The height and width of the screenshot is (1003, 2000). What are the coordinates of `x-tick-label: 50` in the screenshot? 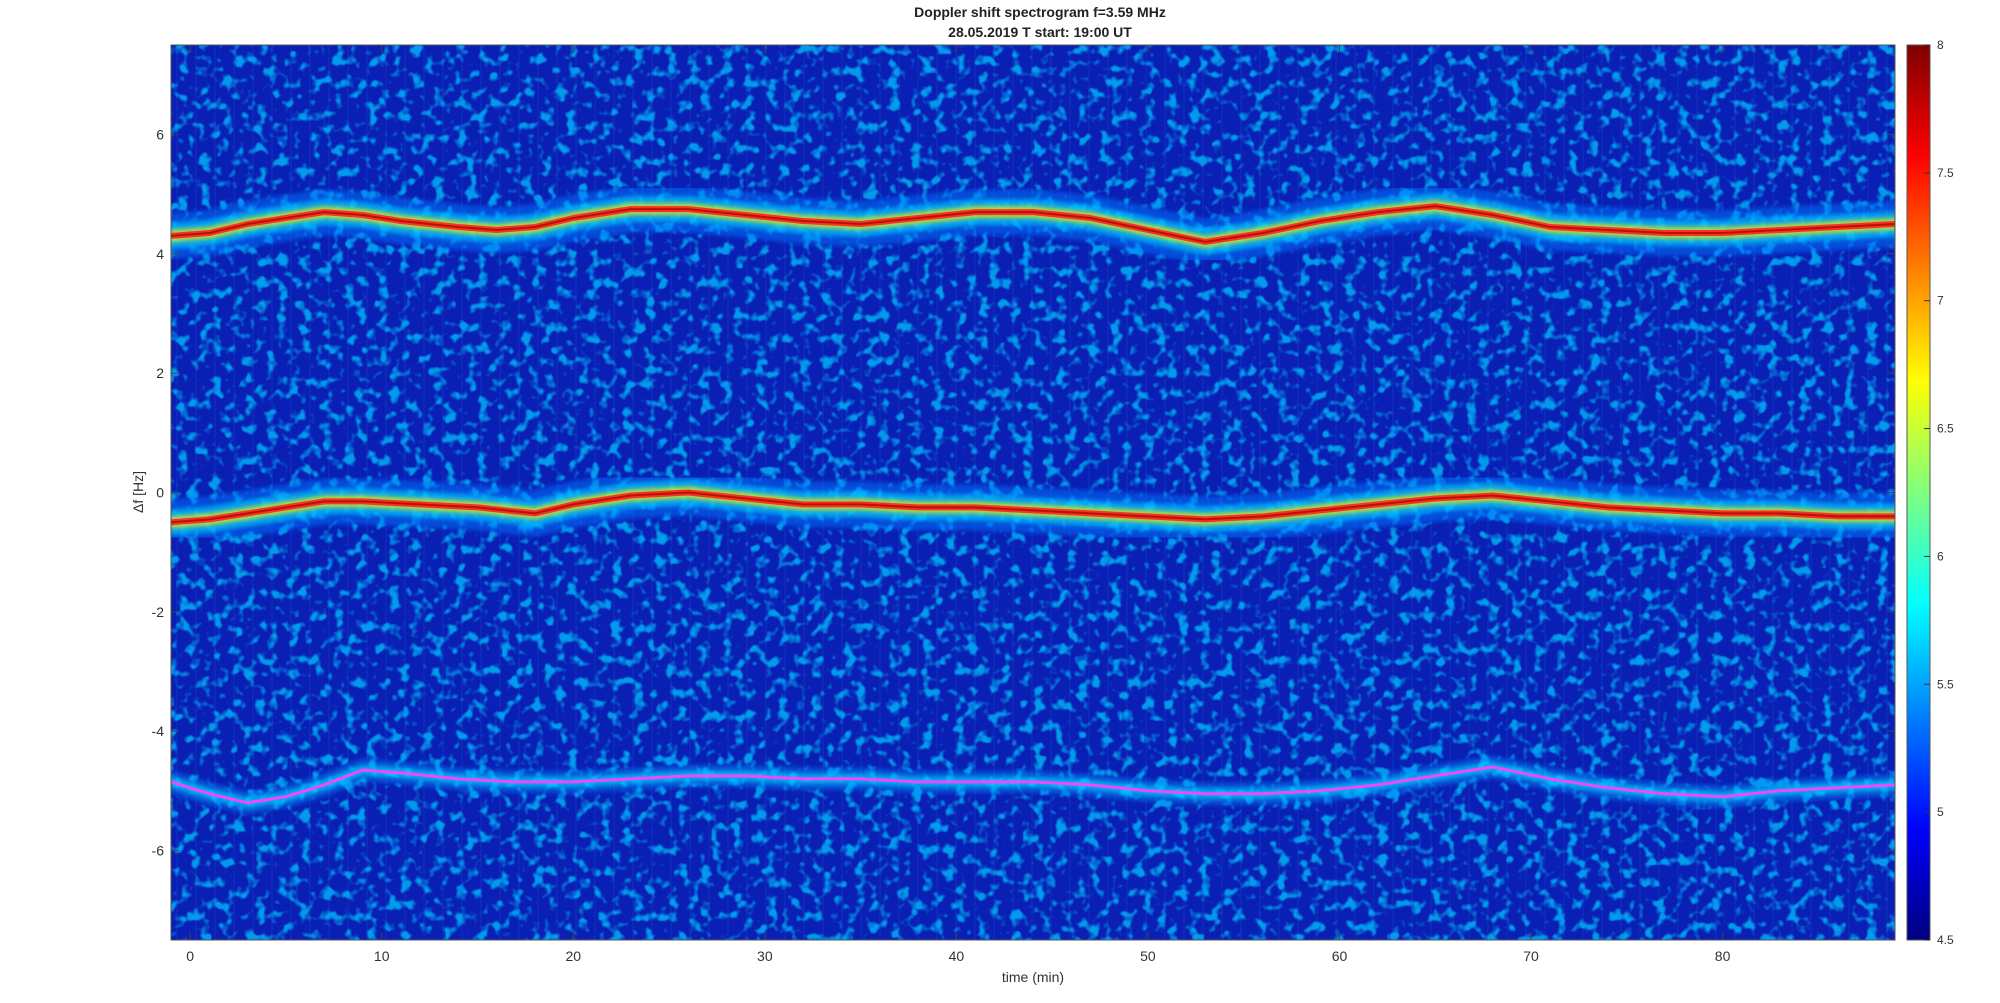 It's located at (1148, 956).